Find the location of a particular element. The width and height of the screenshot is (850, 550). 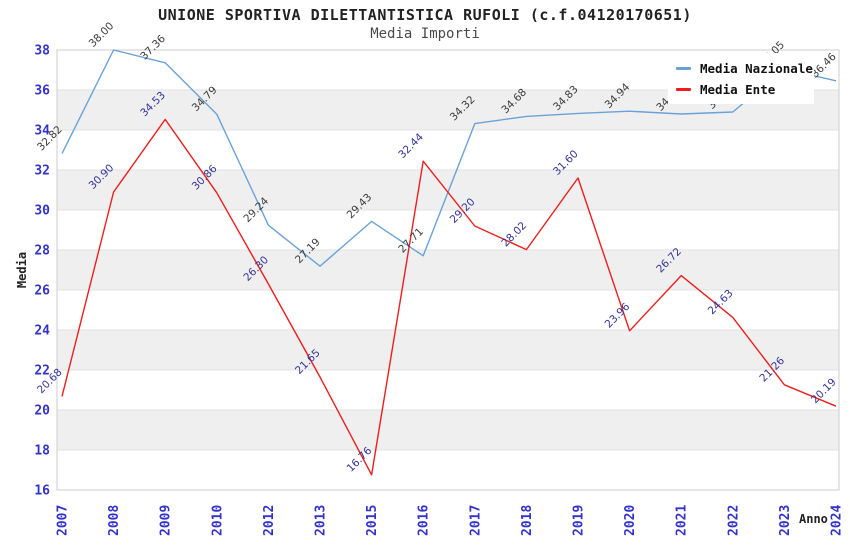

legend-label-media-nazionale: Media Nazionale is located at coordinates (756, 68).